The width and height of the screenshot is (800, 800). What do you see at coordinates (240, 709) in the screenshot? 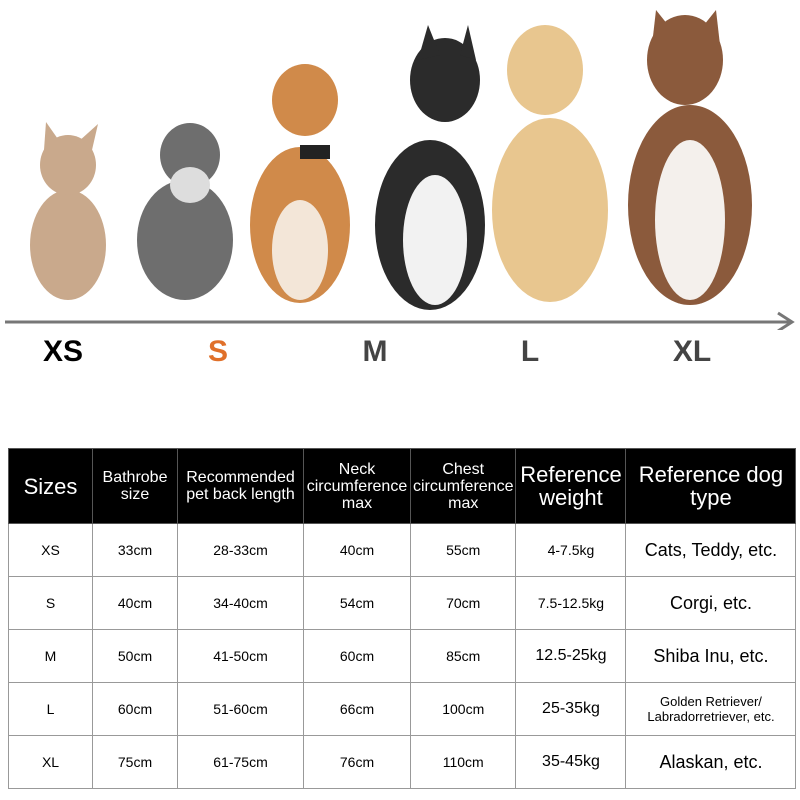
I see `table-cell: 51-60cm` at bounding box center [240, 709].